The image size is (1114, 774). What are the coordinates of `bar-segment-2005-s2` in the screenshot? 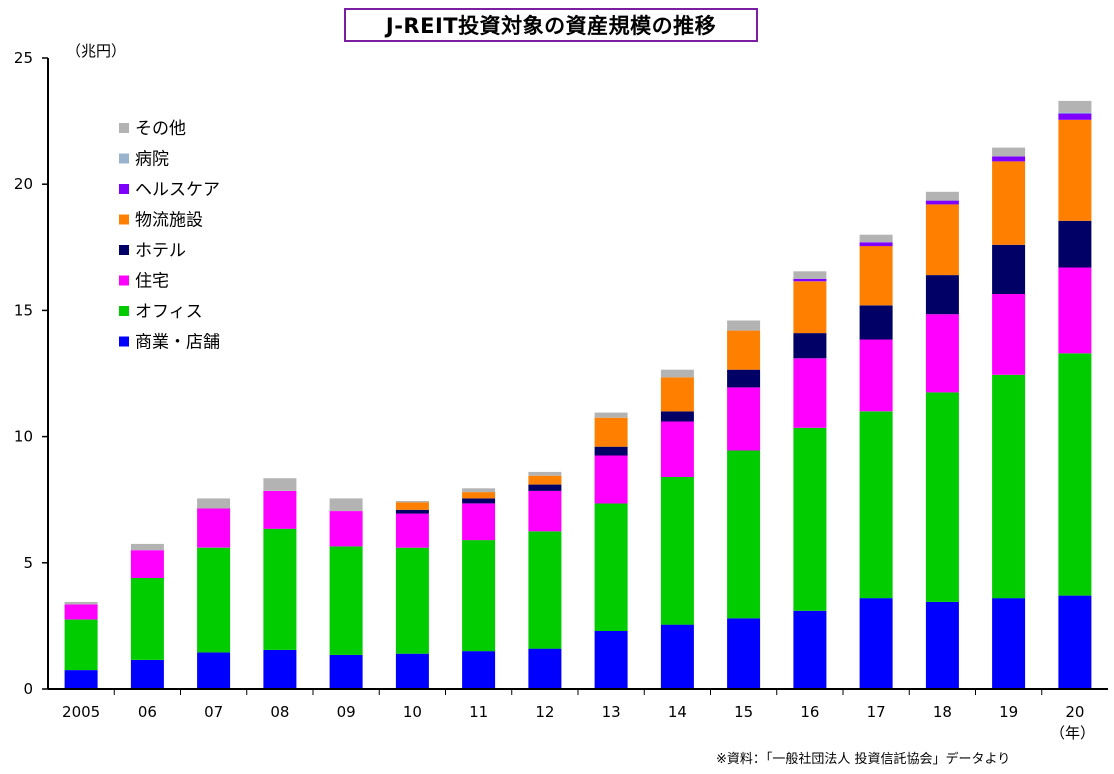 It's located at (81, 612).